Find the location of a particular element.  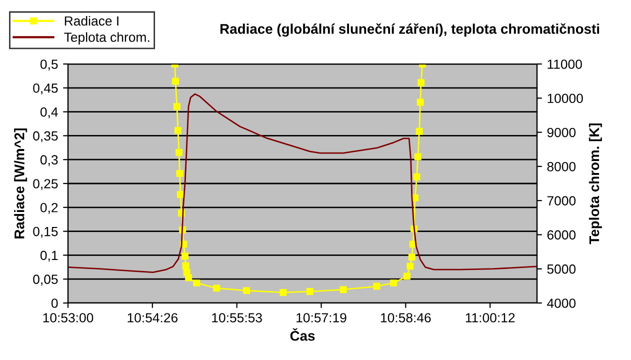

y2-tick-label: 9000 is located at coordinates (561, 133).